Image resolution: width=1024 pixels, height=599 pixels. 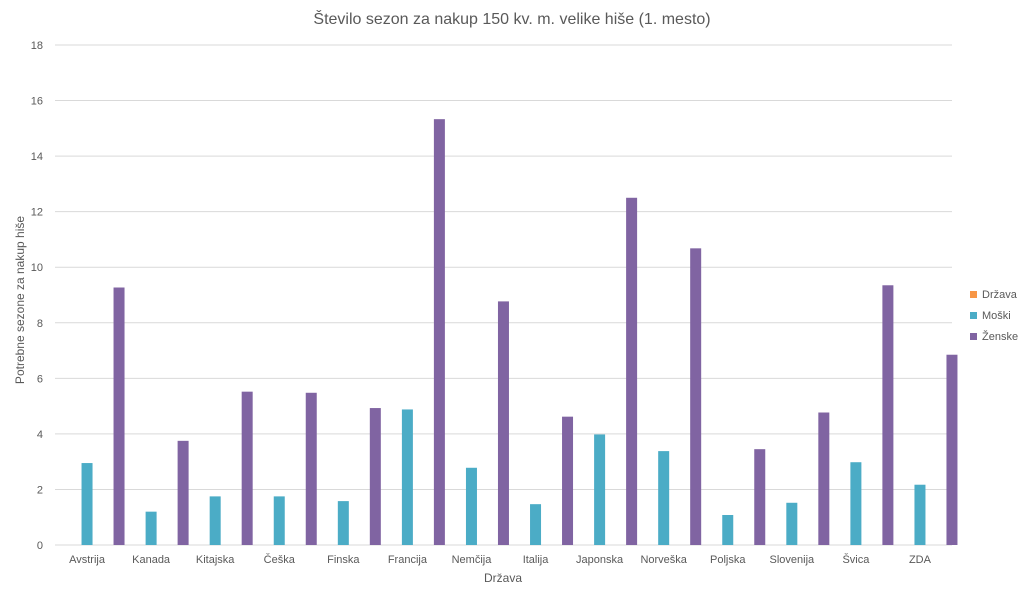 I want to click on y-axis-ticks: 0 2 4 6 8 10 12 14 16 18, so click(x=37, y=296).